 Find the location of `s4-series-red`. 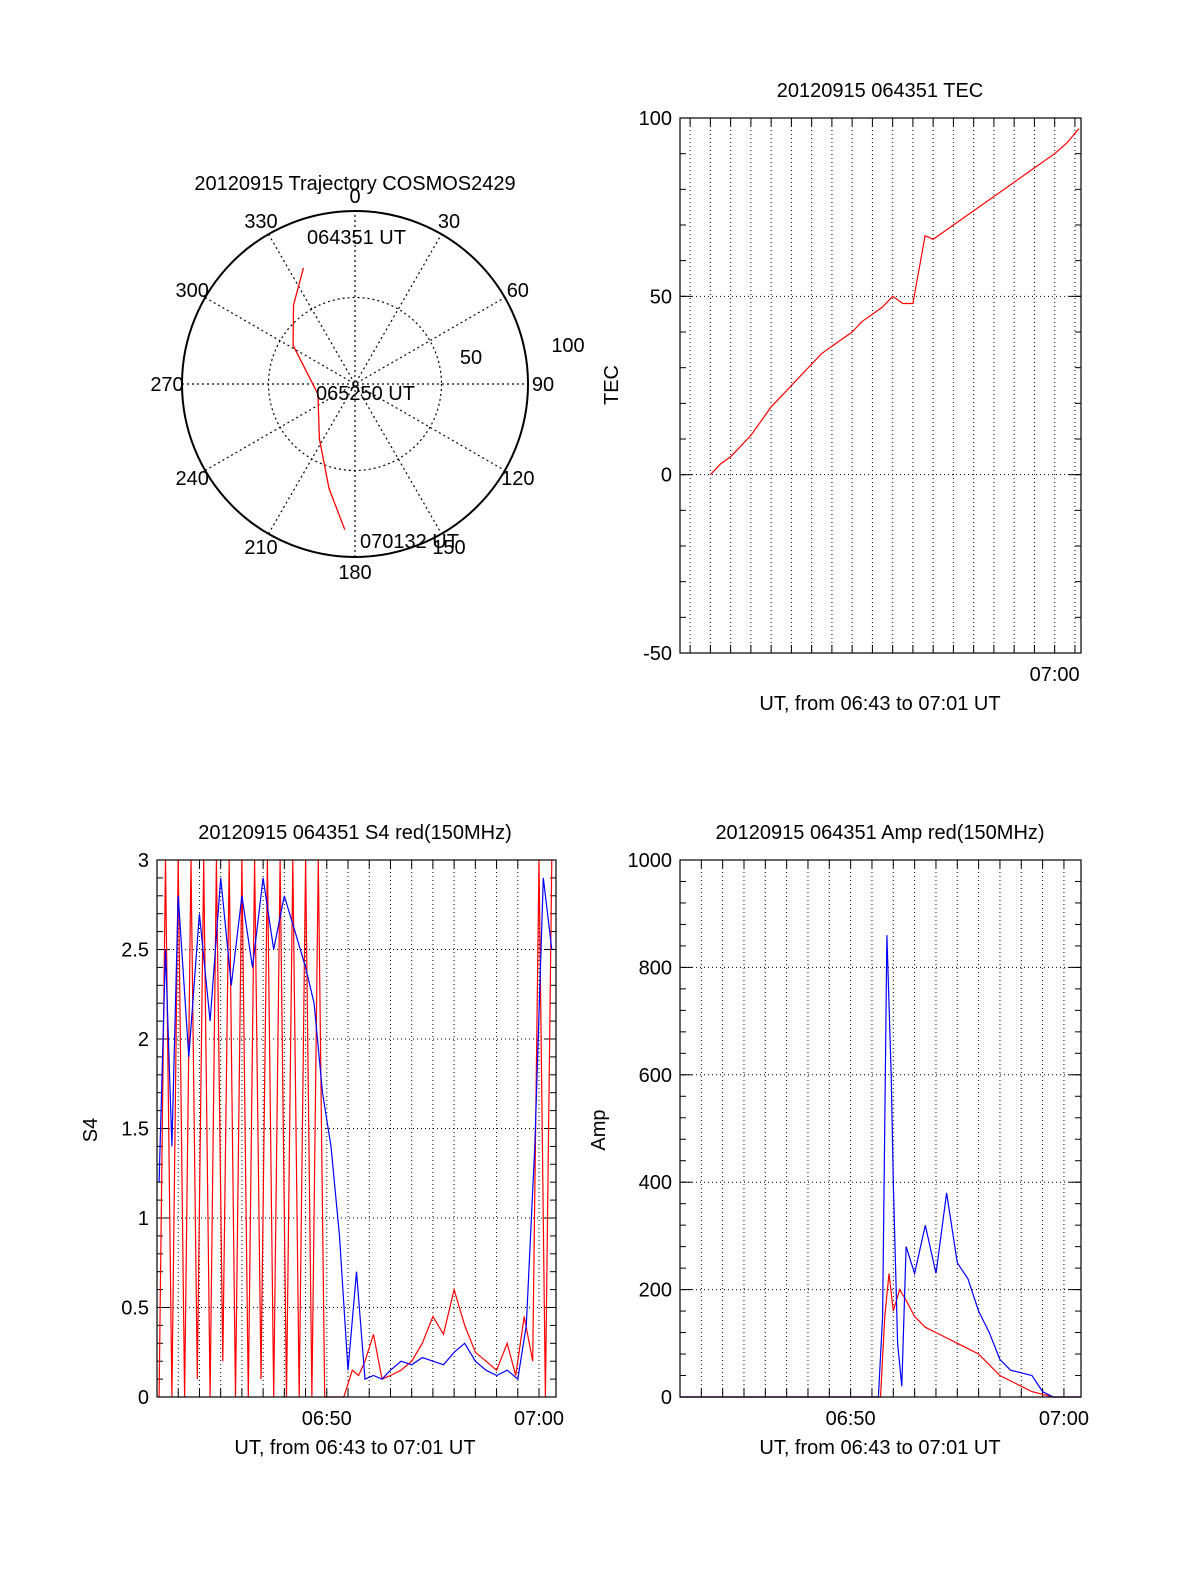

s4-series-red is located at coordinates (355, 1128).